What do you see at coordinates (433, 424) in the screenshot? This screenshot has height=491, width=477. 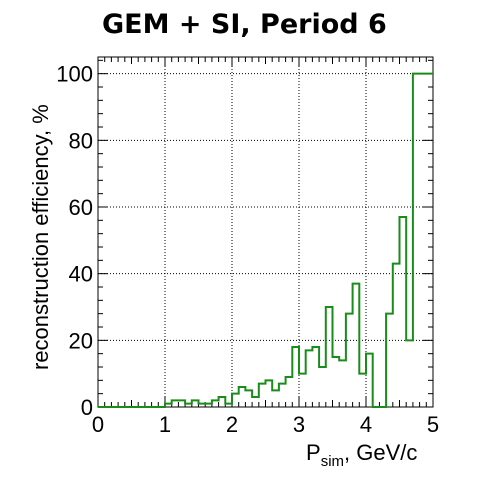 I see `x-tick-label: 5` at bounding box center [433, 424].